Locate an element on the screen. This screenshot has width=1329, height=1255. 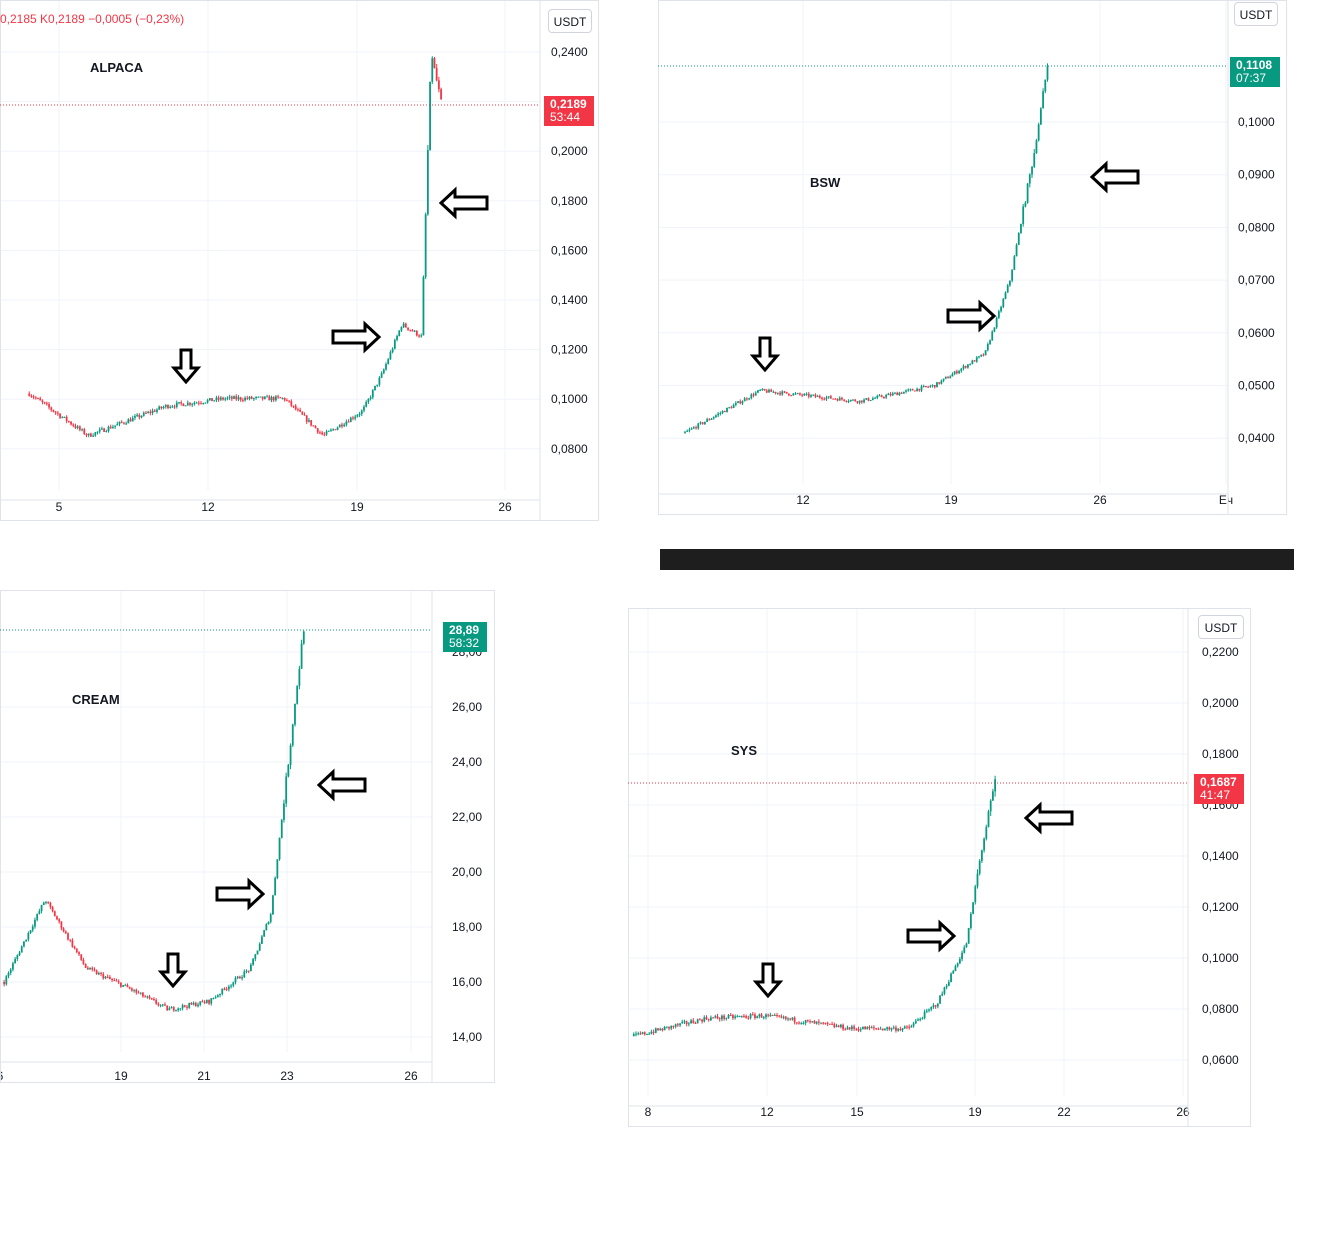
annotation-arrow-left is located at coordinates (341, 785).